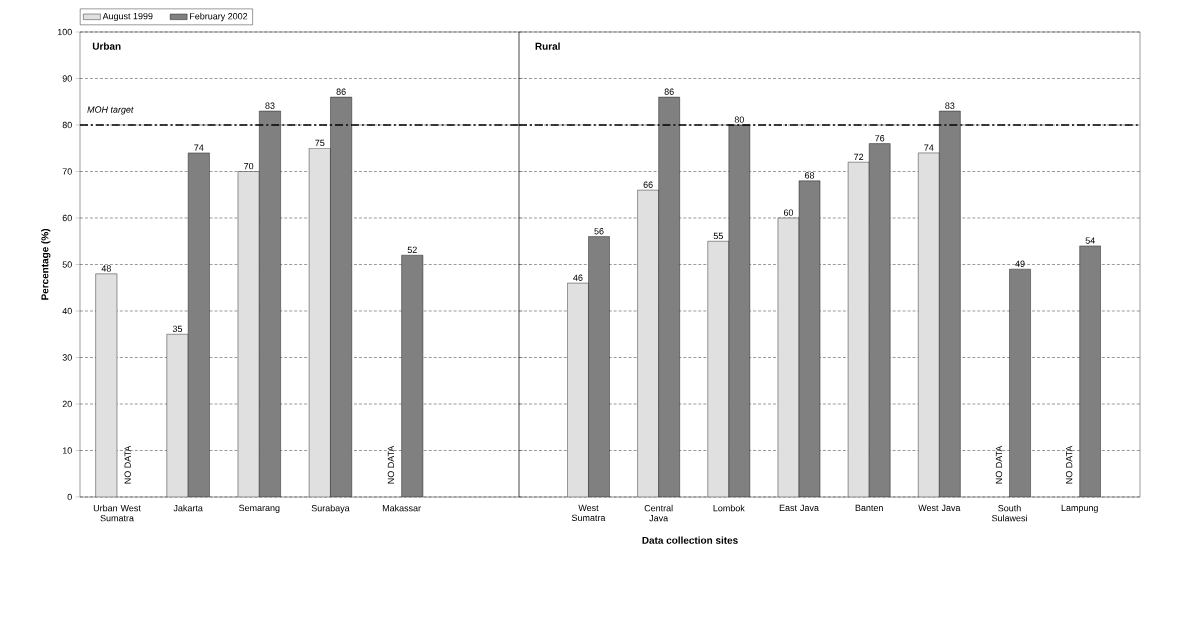 The width and height of the screenshot is (1178, 630). Describe the element at coordinates (69, 497) in the screenshot. I see `y-tick-label: 0` at that location.